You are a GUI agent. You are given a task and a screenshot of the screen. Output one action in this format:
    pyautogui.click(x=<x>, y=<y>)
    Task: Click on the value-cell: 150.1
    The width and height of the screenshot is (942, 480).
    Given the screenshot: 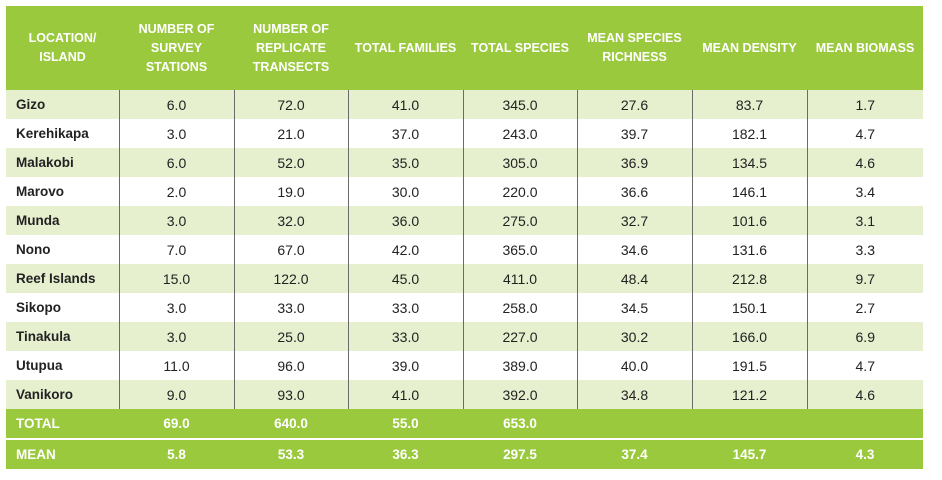 What is the action you would take?
    pyautogui.click(x=750, y=307)
    